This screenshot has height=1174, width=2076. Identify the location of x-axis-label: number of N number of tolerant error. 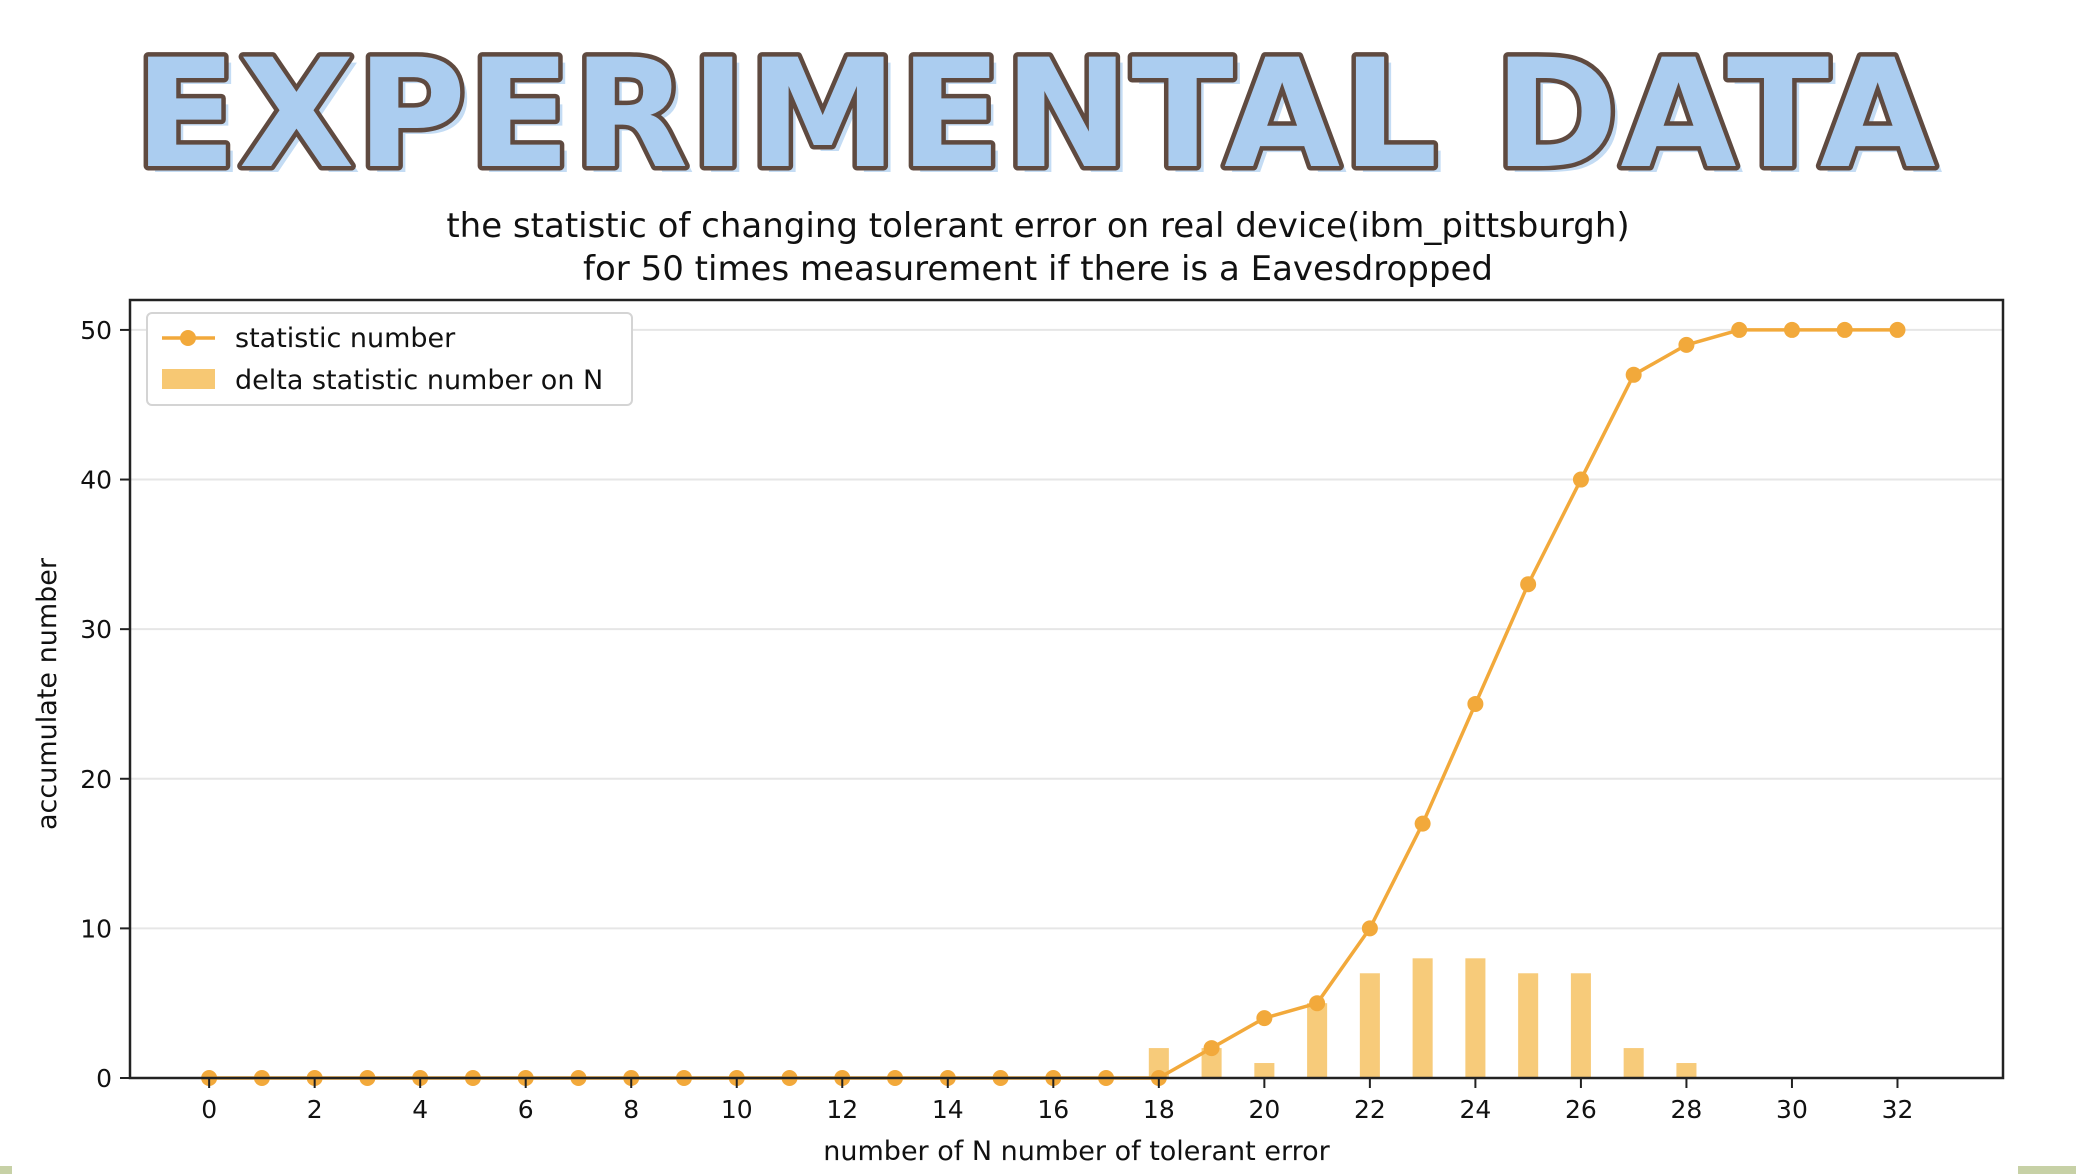
(1076, 1151).